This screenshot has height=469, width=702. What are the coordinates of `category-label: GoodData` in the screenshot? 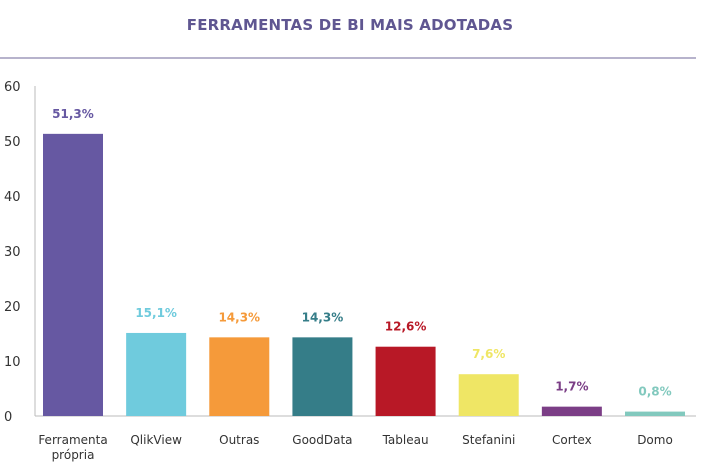 It's located at (322, 440).